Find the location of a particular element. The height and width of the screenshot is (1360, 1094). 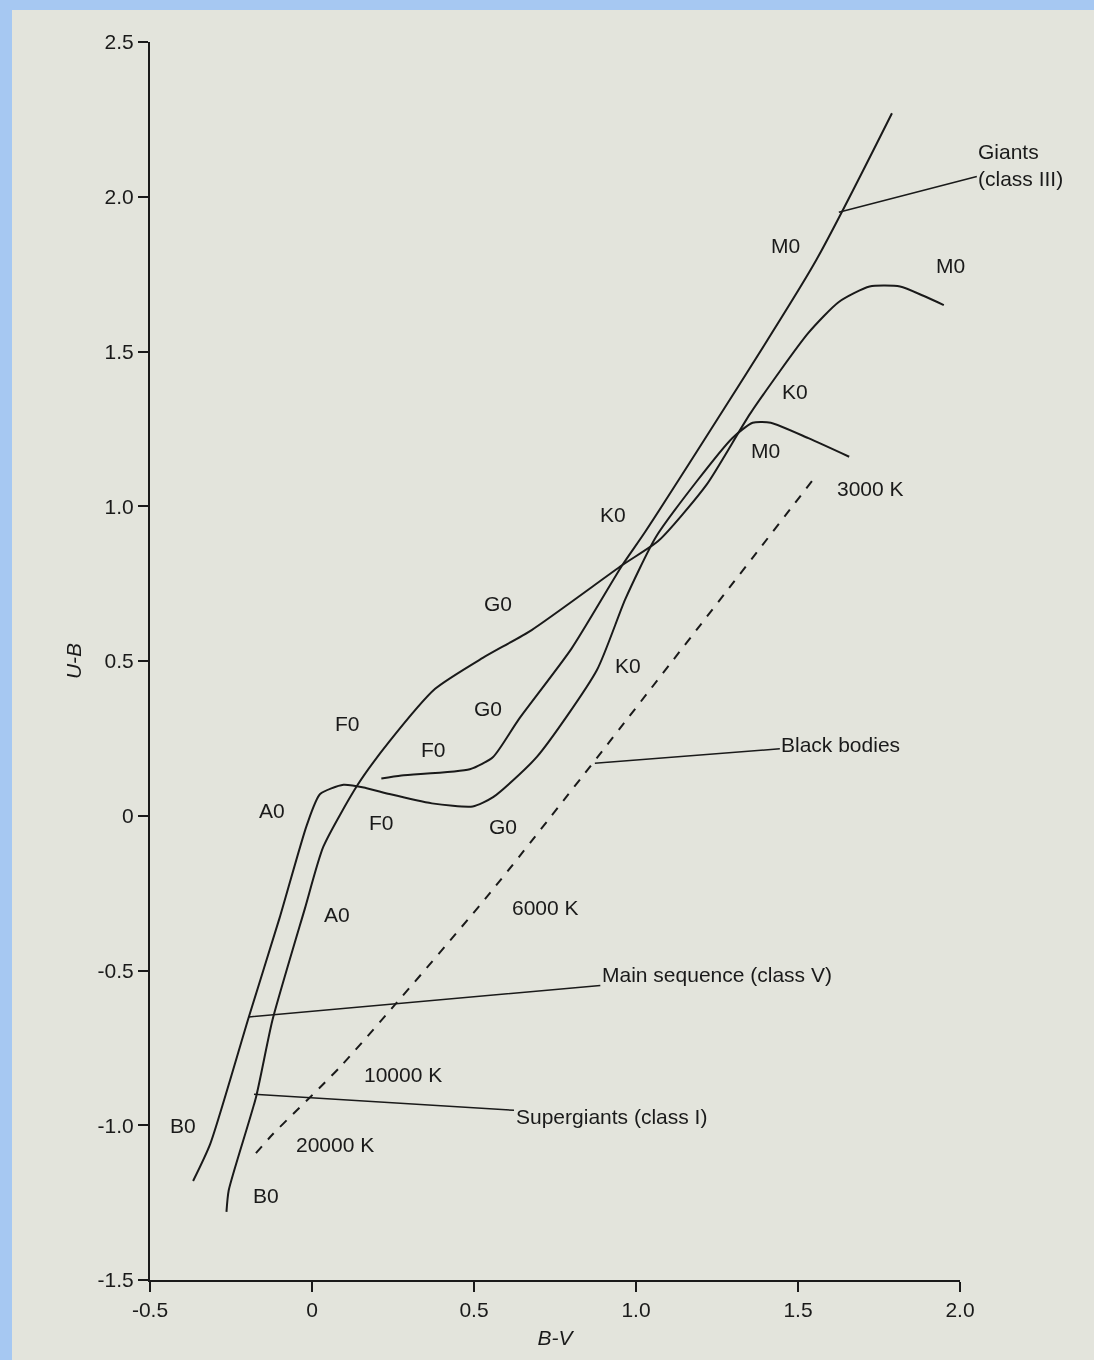

annotation: Supergiants (class I) is located at coordinates (612, 1116).